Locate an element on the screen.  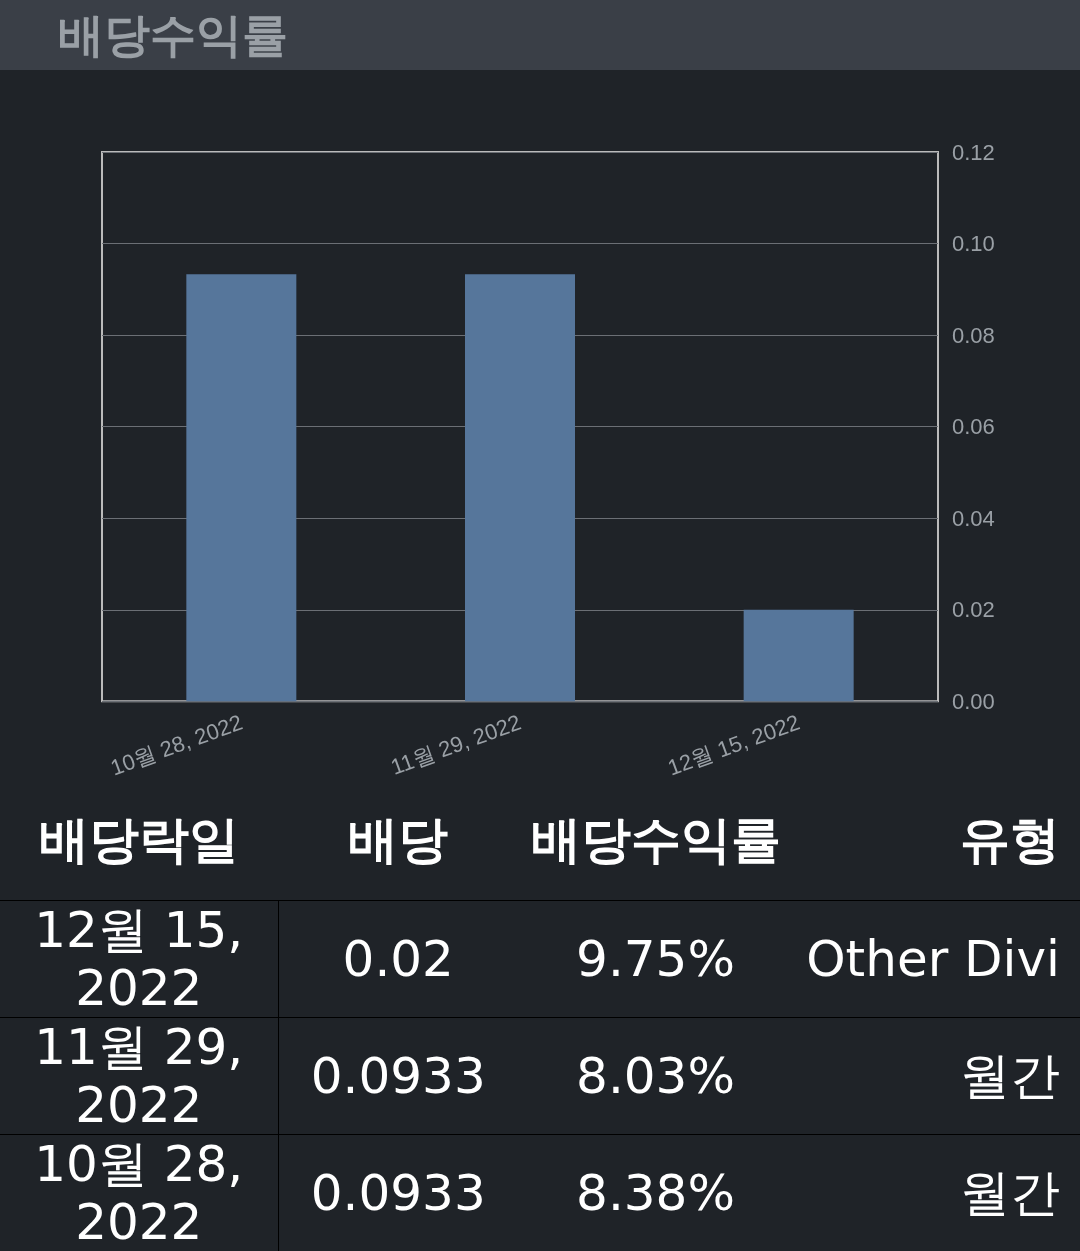
text: 0.02 is located at coordinates (398, 958).